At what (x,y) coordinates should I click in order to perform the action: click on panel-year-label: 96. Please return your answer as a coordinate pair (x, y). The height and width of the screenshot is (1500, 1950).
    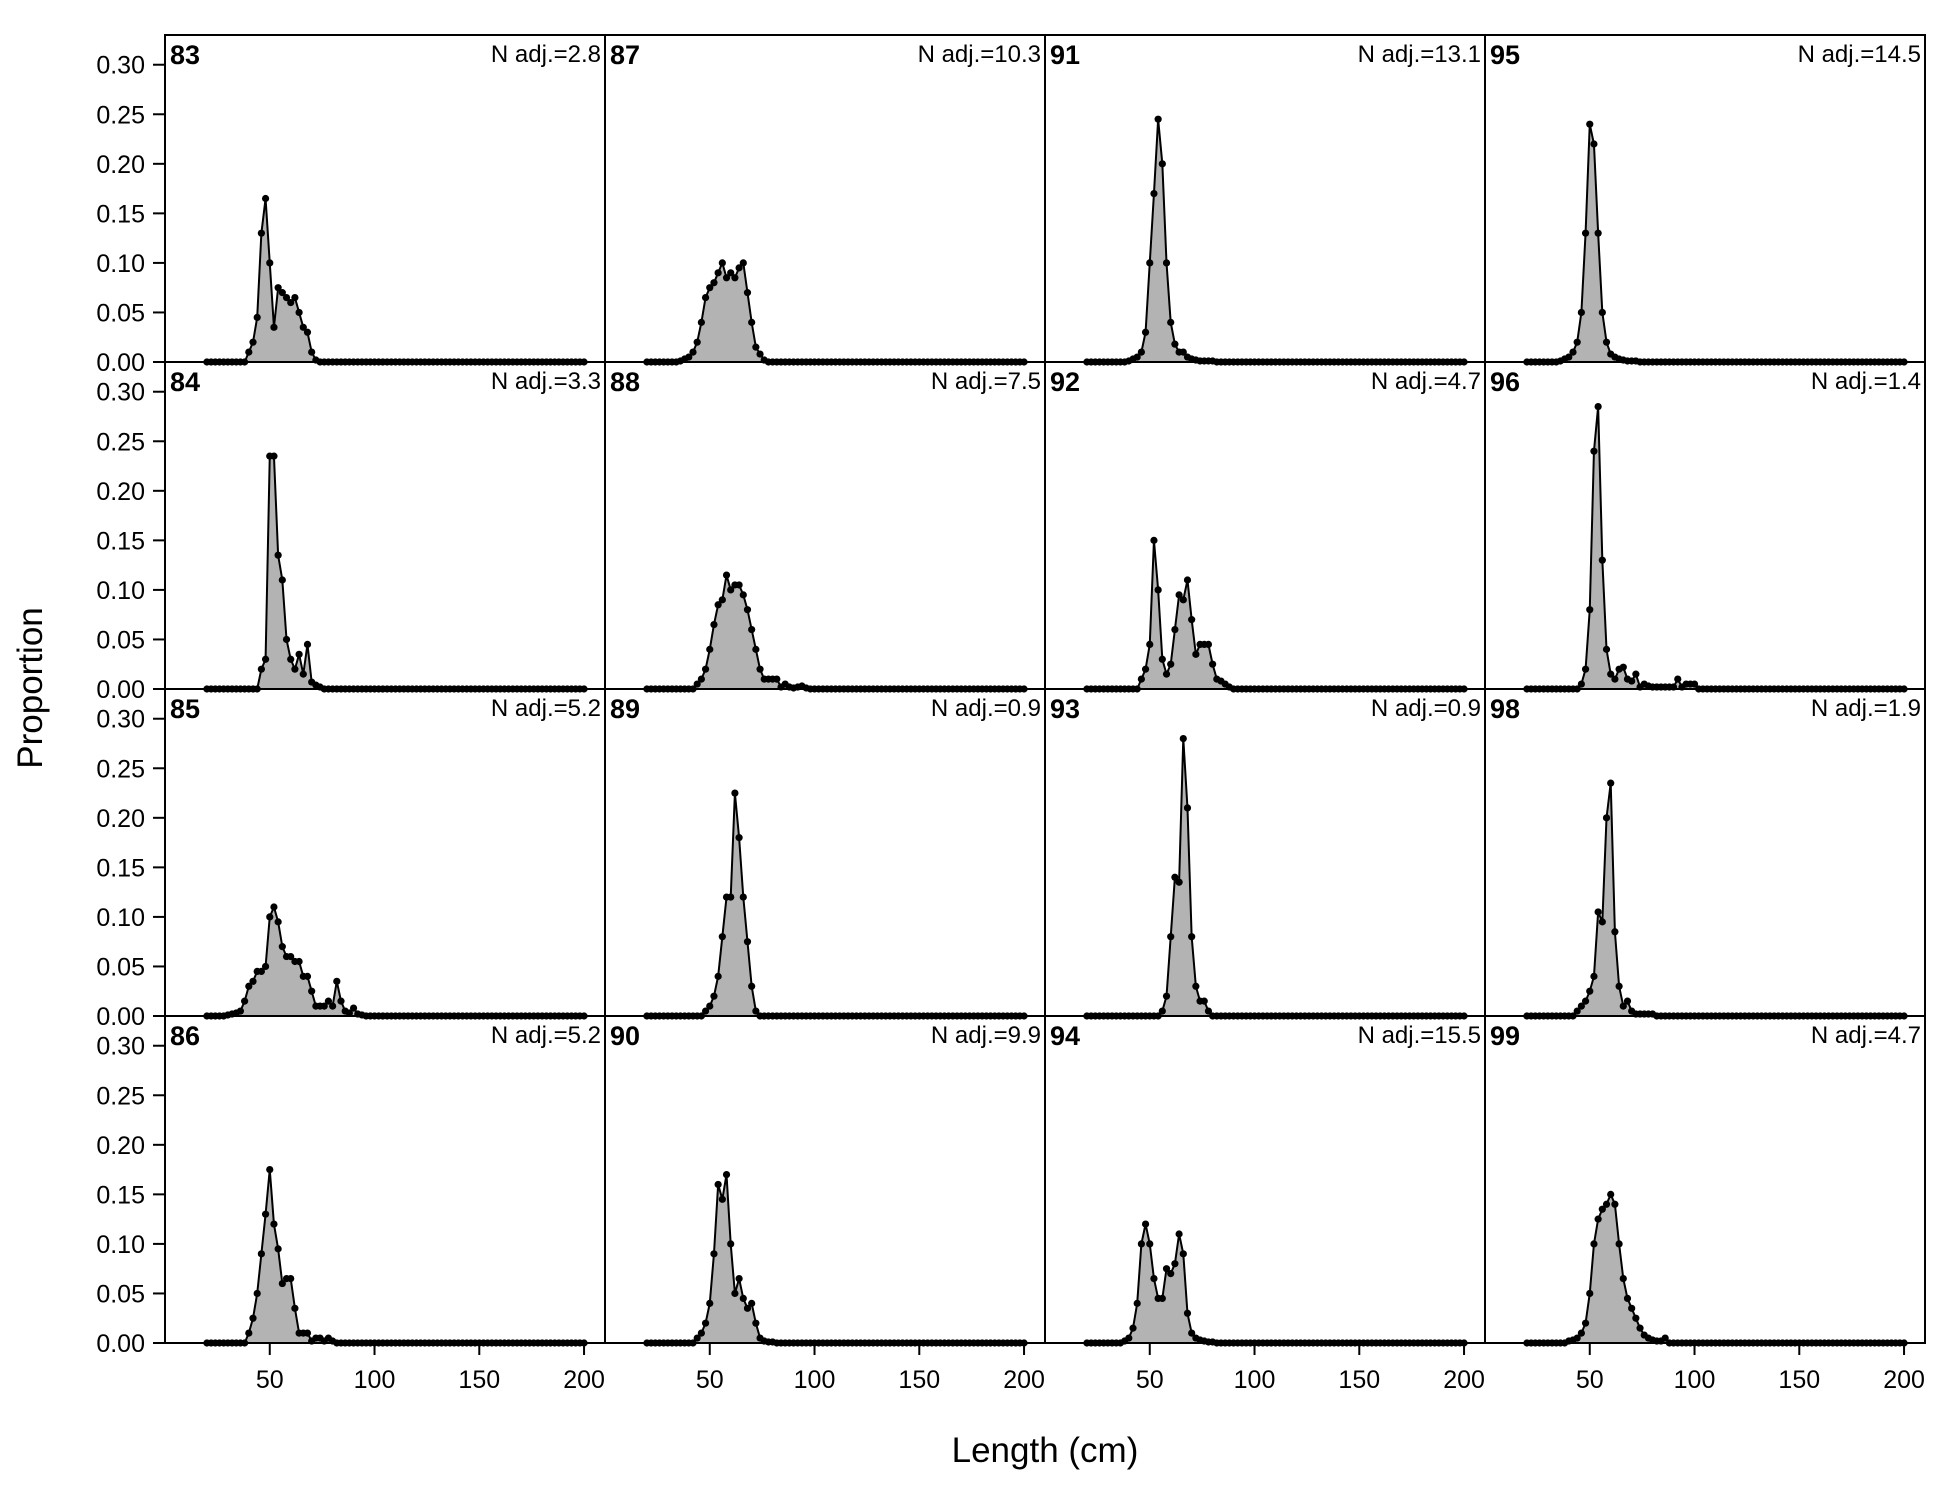
    Looking at the image, I should click on (1505, 382).